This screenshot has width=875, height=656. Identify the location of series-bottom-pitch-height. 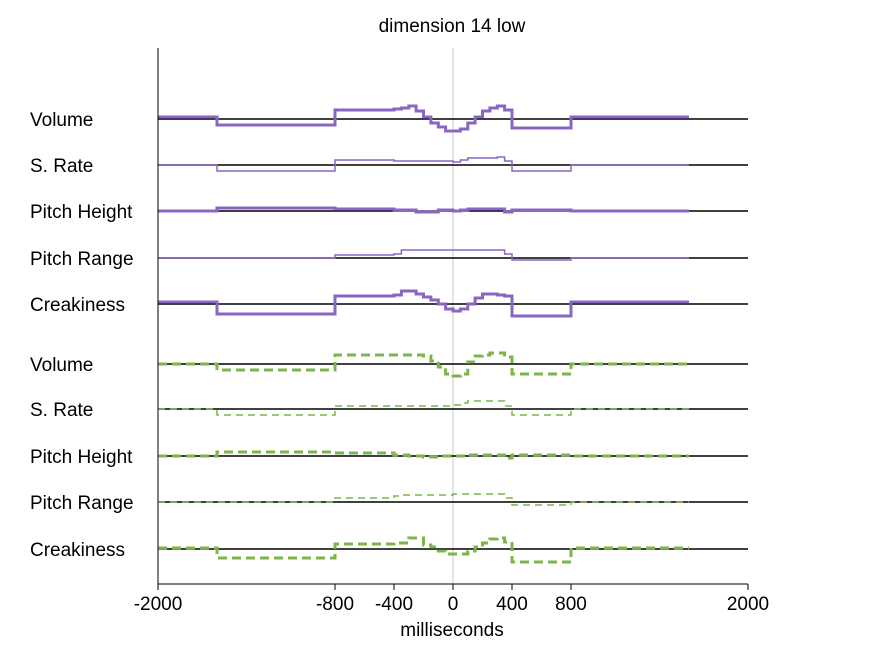
(423, 455).